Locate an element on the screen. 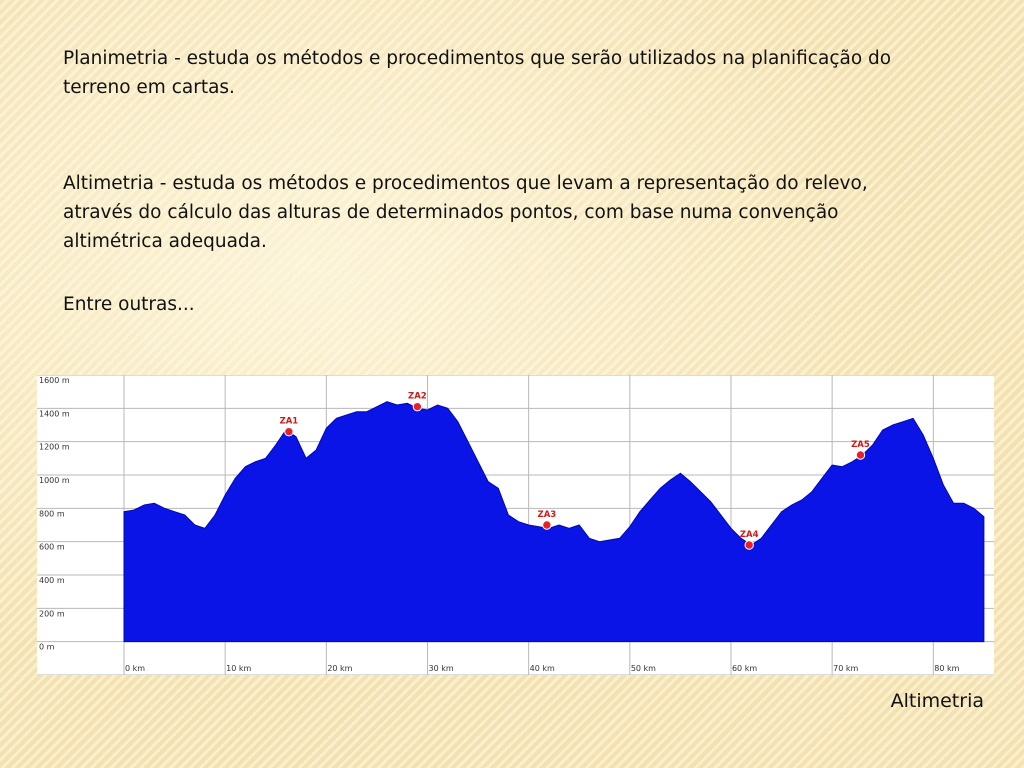 The height and width of the screenshot is (768, 1024). y-tick-label: 1000 m is located at coordinates (54, 480).